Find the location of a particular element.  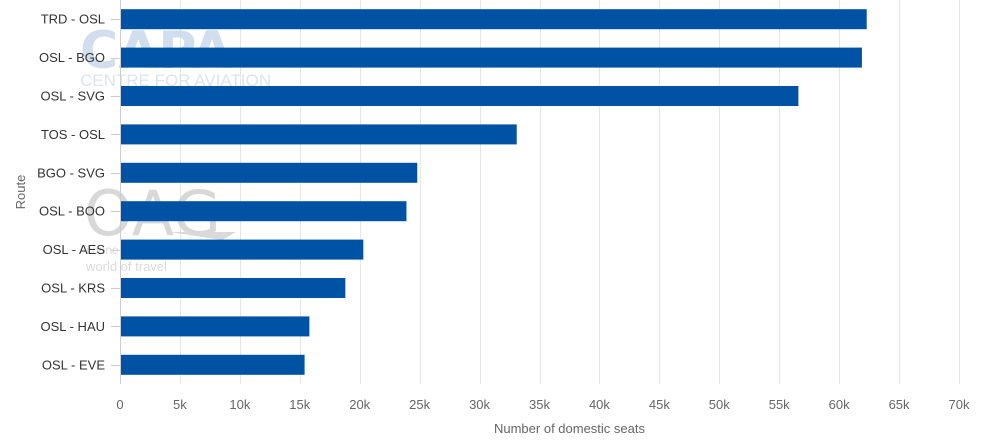

plane-icon is located at coordinates (203, 236).